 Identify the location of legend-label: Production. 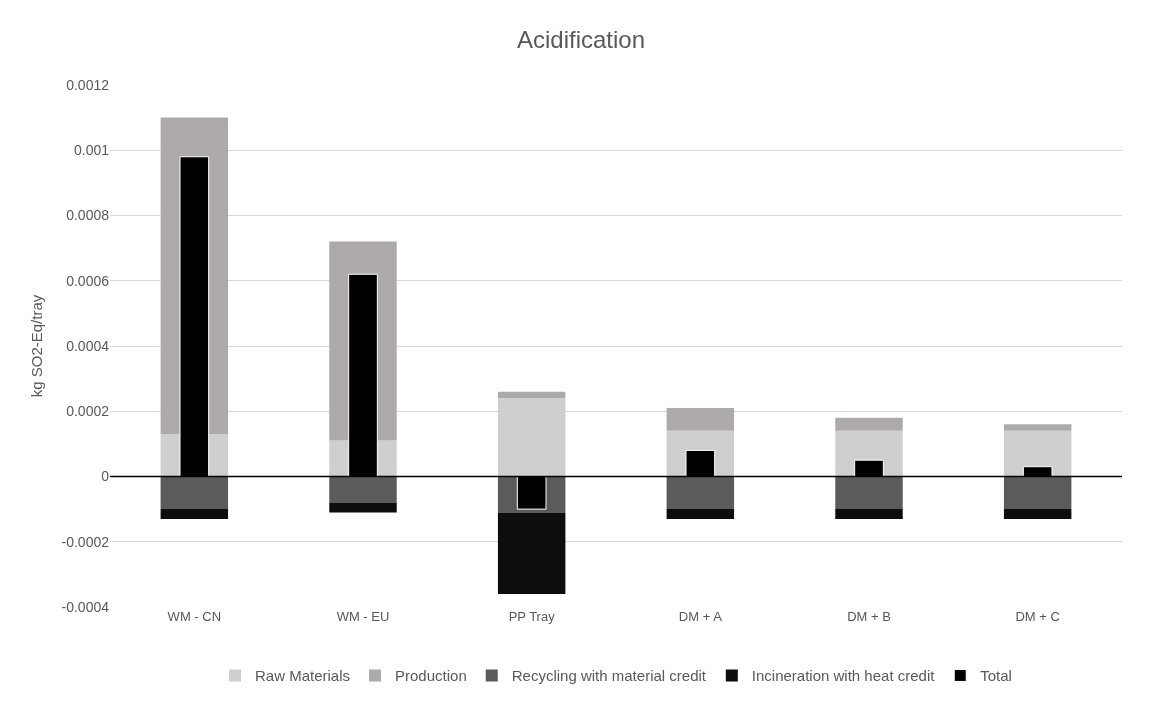
(431, 676).